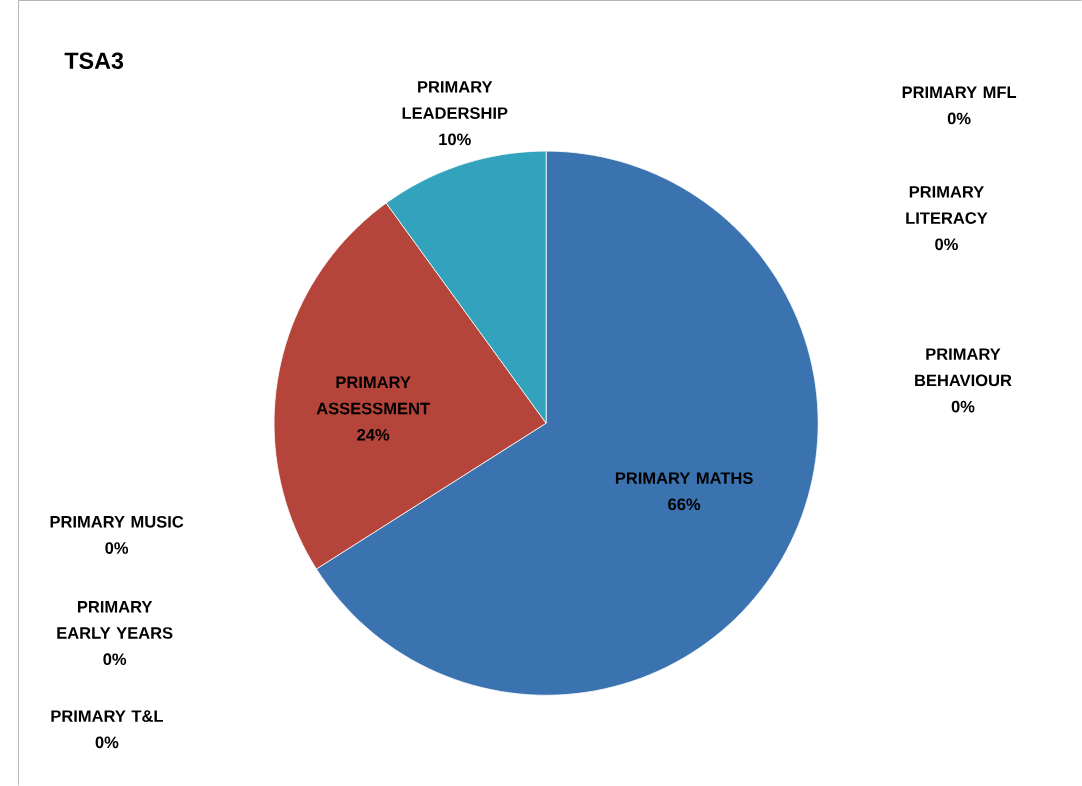  I want to click on slice-label: PRIMARY ASSESSMENT, so click(373, 395).